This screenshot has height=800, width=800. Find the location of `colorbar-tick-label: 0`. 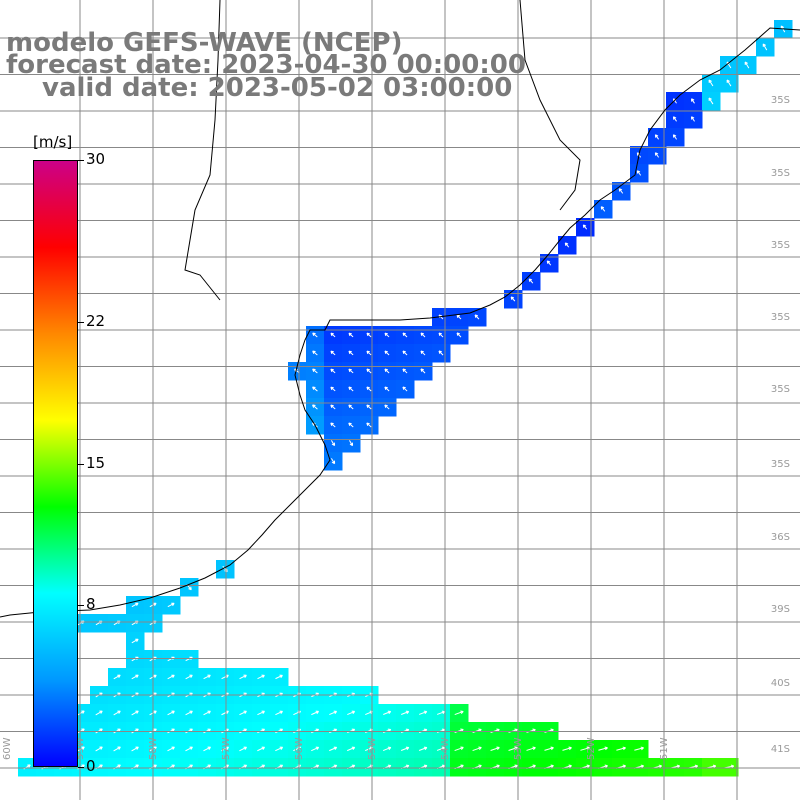

colorbar-tick-label: 0 is located at coordinates (91, 766).